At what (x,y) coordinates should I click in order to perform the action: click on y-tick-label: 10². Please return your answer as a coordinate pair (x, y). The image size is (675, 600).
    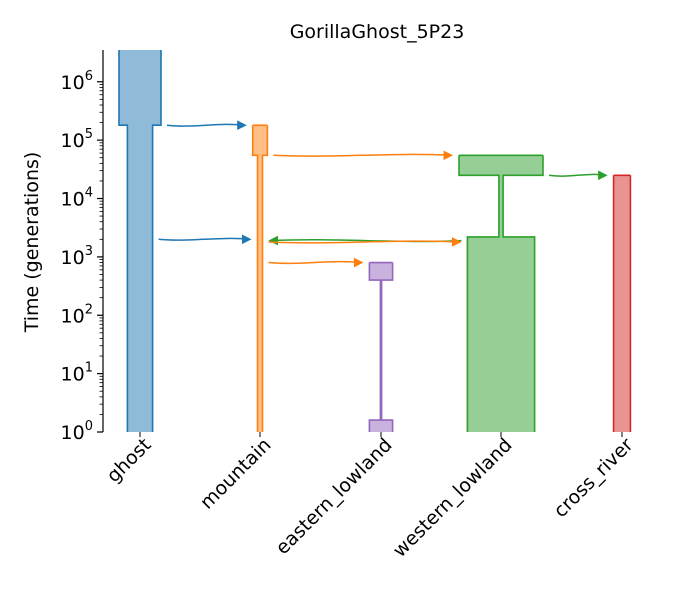
    Looking at the image, I should click on (77, 314).